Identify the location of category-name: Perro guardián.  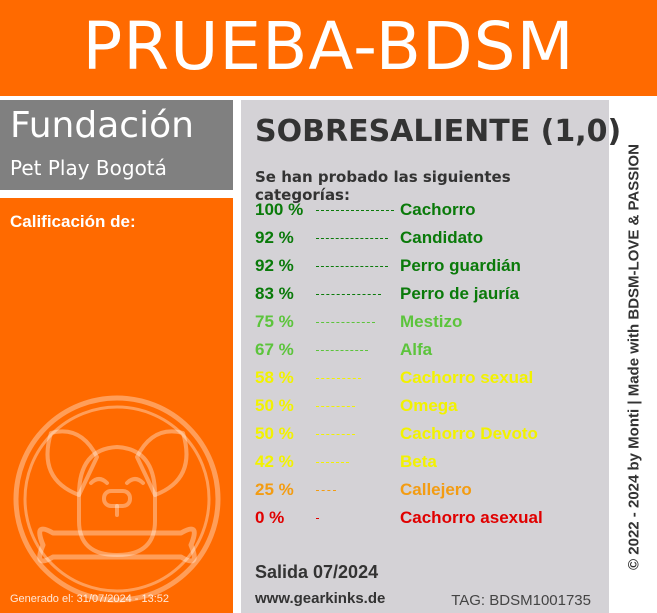
(460, 265).